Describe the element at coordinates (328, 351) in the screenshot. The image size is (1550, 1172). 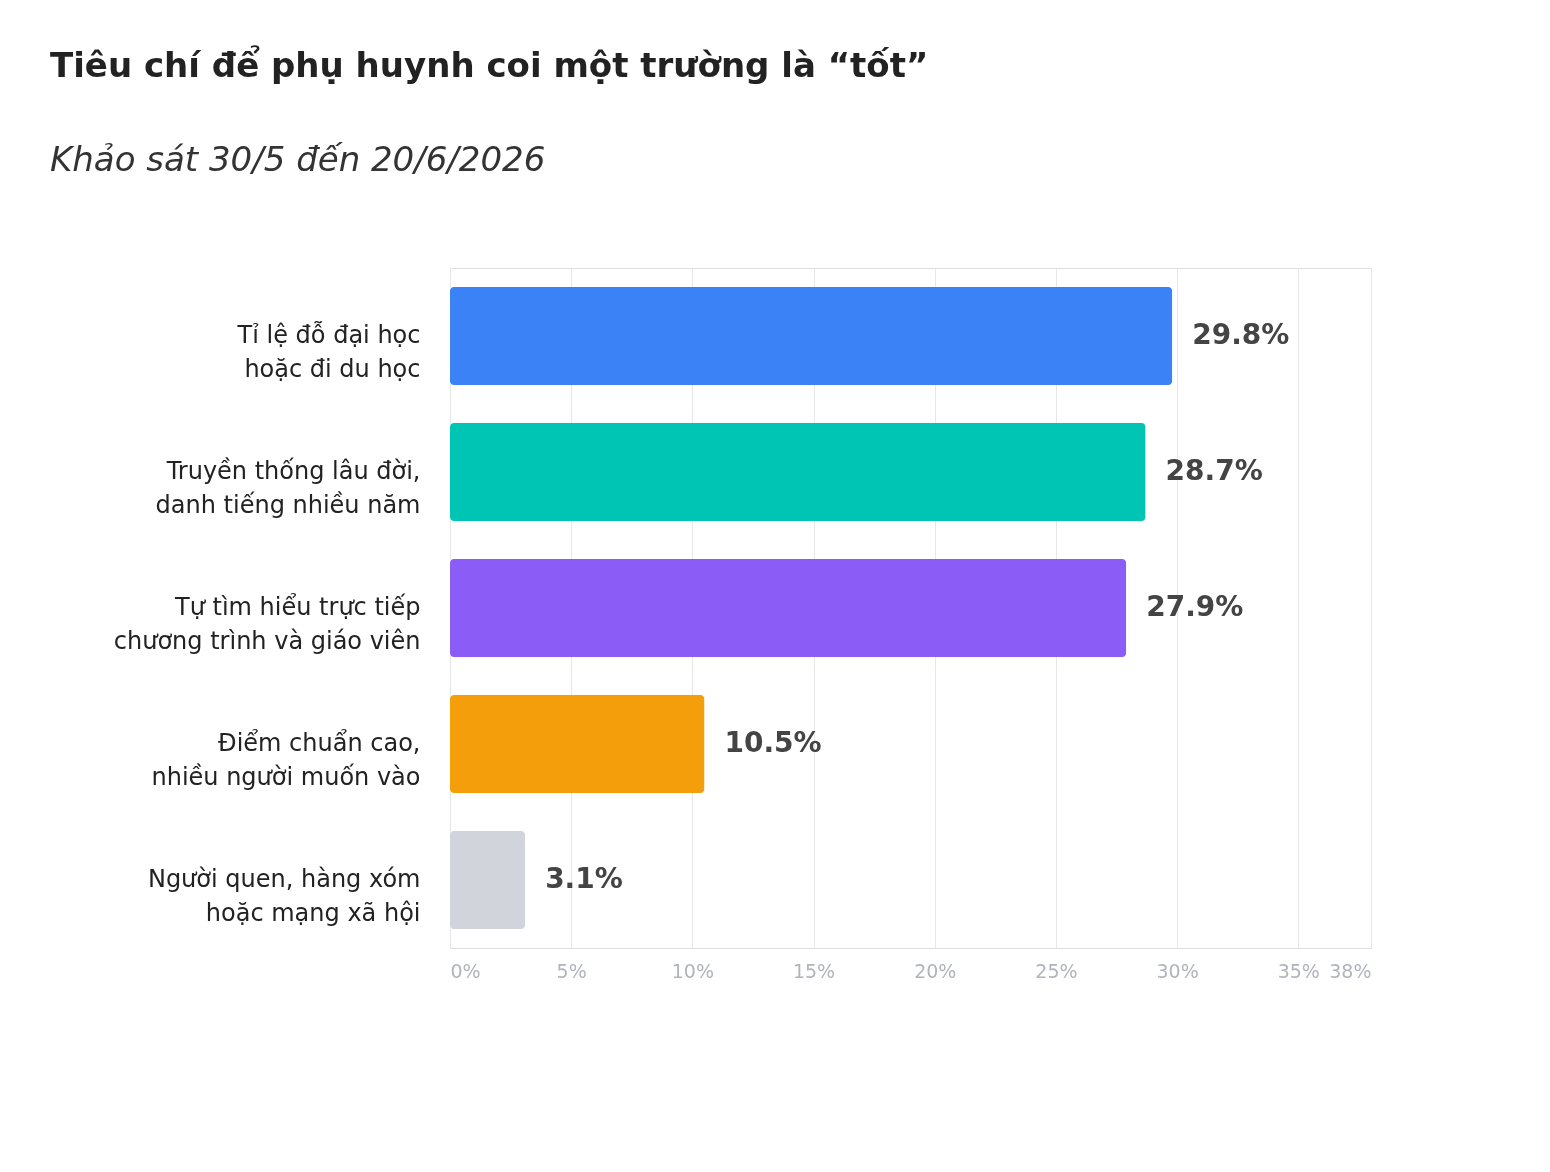
I see `y-tick-label: Tỉ lệ đỗ đại học hoặc đi du học` at that location.